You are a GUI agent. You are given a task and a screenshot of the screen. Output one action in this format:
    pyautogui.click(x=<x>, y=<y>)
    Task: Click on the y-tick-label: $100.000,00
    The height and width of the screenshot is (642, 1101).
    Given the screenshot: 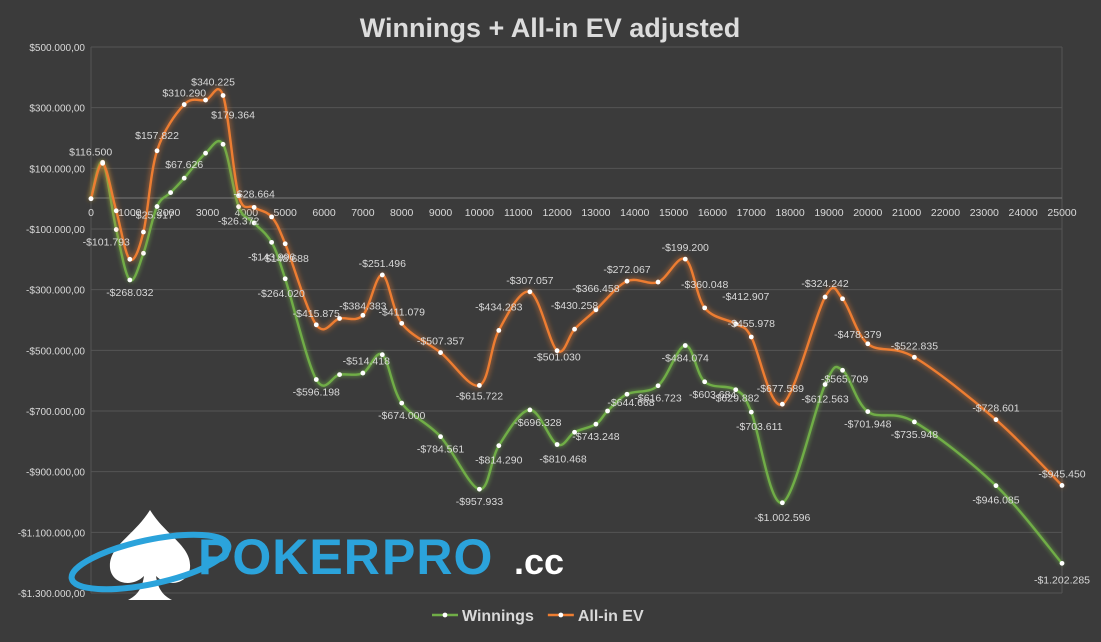 What is the action you would take?
    pyautogui.click(x=57, y=169)
    